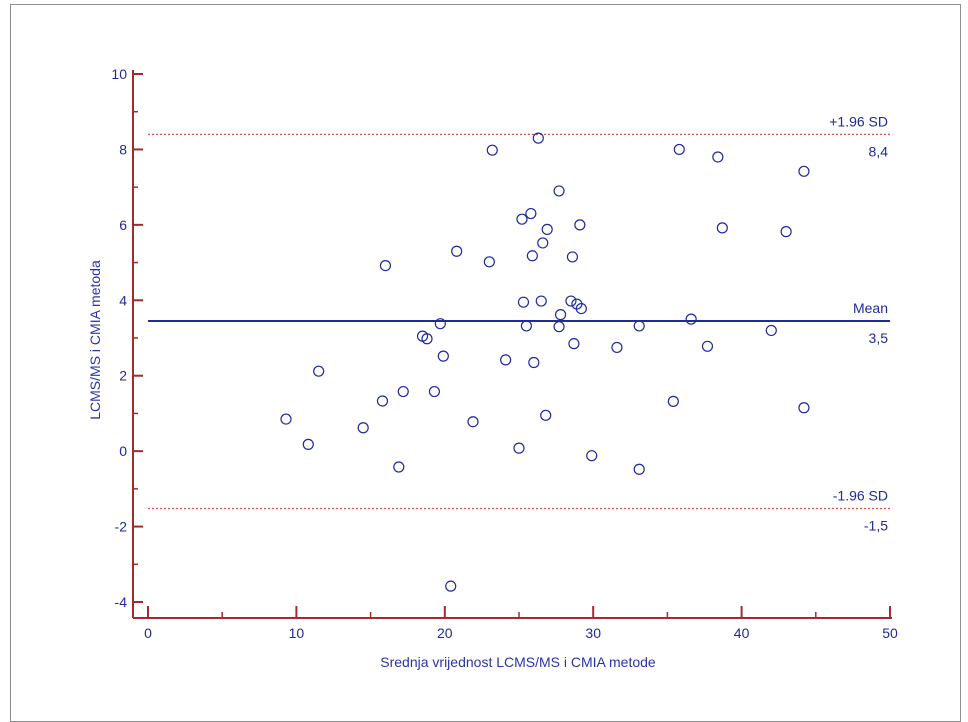 The width and height of the screenshot is (968, 722). Describe the element at coordinates (858, 323) in the screenshot. I see `reference-labels: +1.96 SD 8,4 Mean 3,5 -1.96 SD -1,5` at that location.